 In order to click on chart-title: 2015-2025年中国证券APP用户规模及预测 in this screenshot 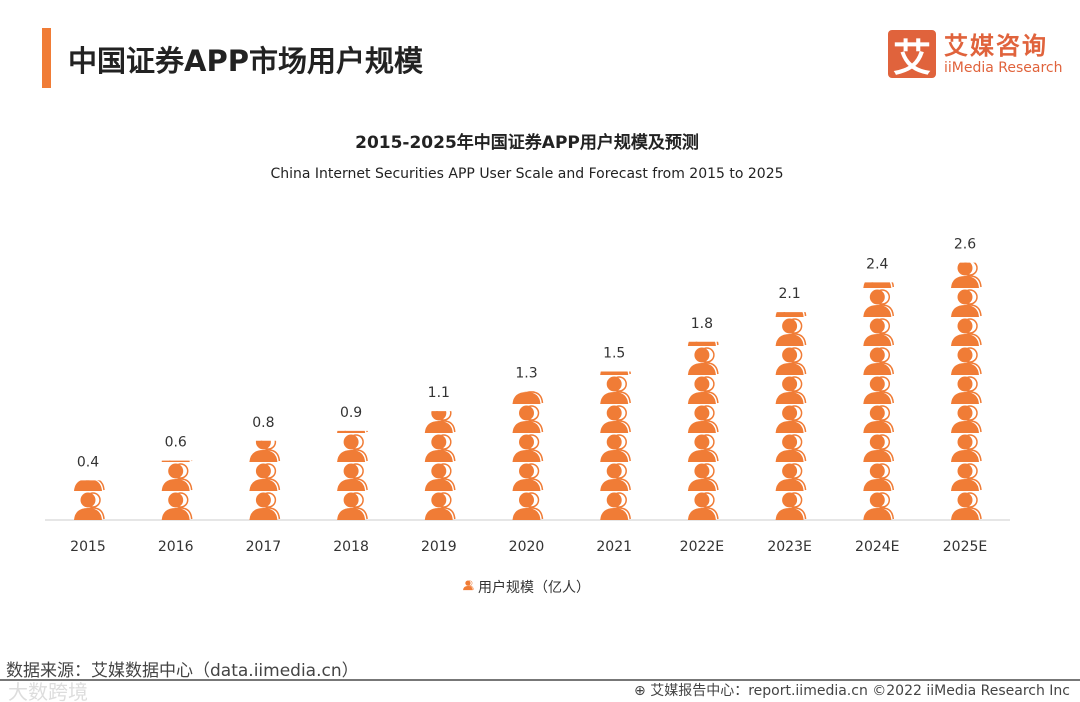, I will do `click(527, 142)`.